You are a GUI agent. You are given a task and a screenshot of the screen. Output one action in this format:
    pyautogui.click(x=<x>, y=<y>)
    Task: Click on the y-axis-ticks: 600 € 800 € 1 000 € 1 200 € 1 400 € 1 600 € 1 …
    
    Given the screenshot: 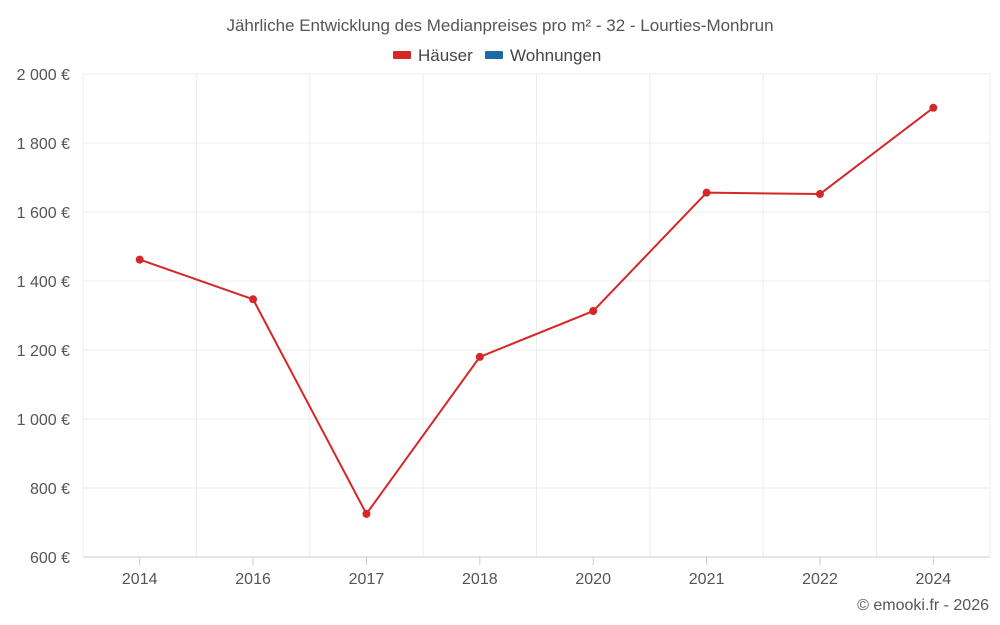 What is the action you would take?
    pyautogui.click(x=43, y=317)
    